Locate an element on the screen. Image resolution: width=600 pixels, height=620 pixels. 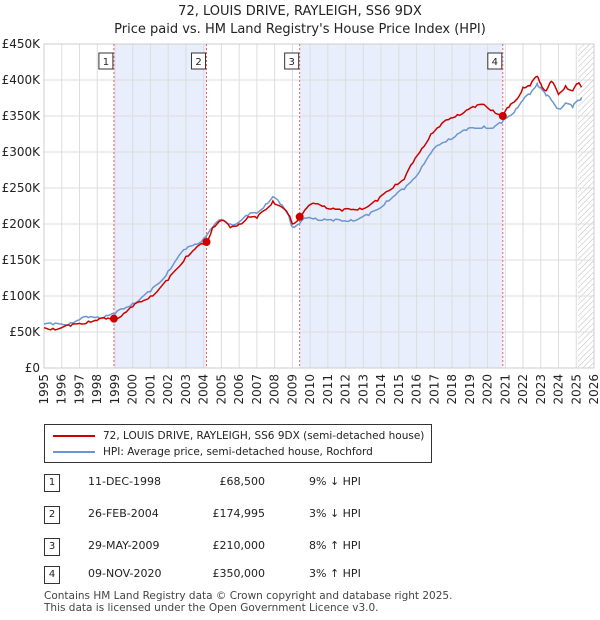
transaction-date: 09-NOV-2020 is located at coordinates (125, 573).